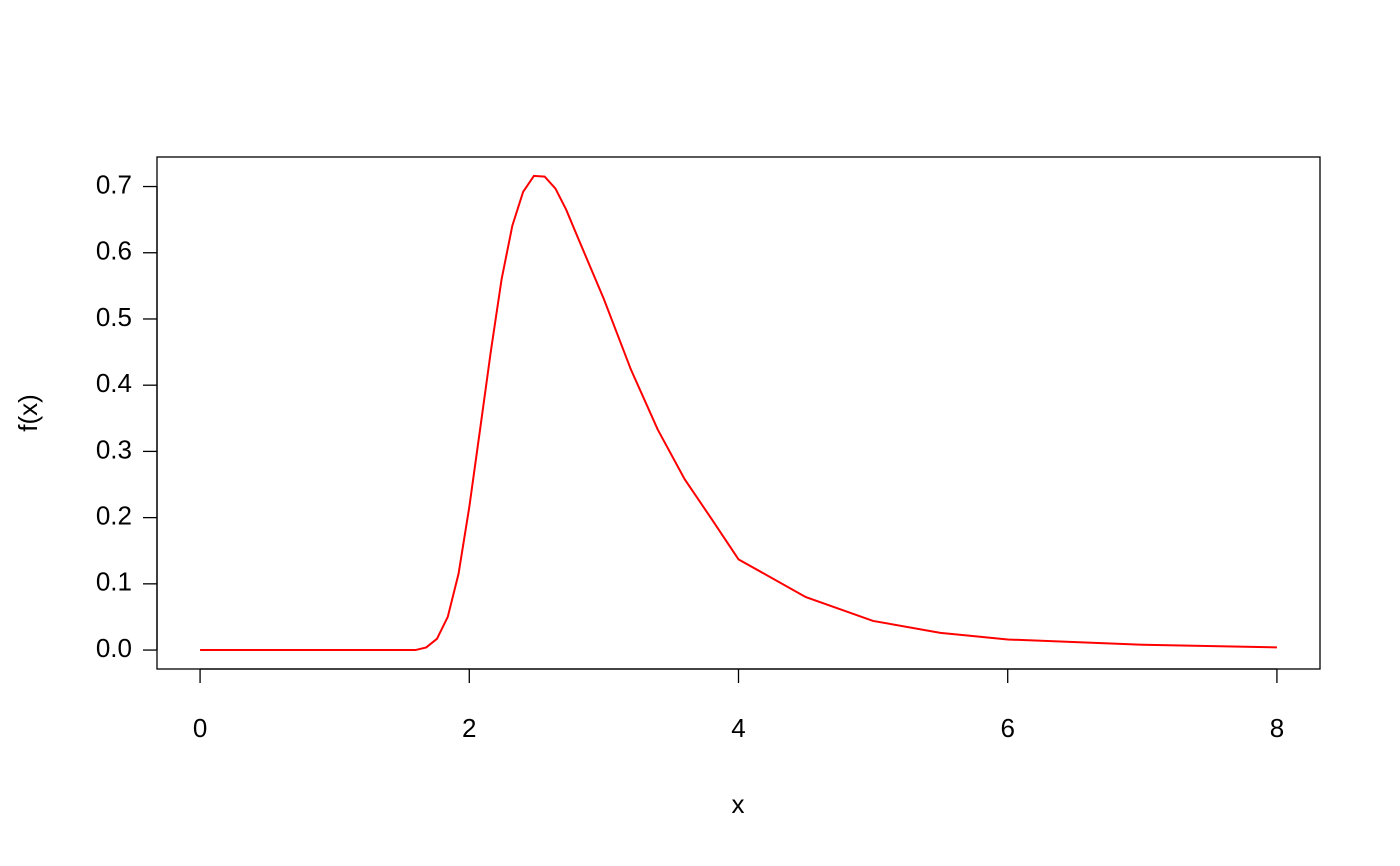  I want to click on y-tick-label: 0.1, so click(114, 582).